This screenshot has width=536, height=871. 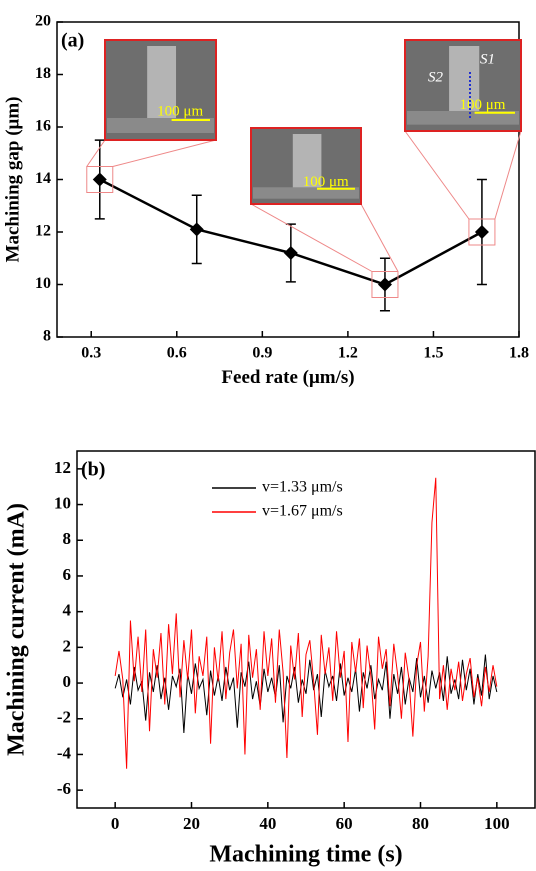 What do you see at coordinates (267, 823) in the screenshot?
I see `x-tick-label: 40` at bounding box center [267, 823].